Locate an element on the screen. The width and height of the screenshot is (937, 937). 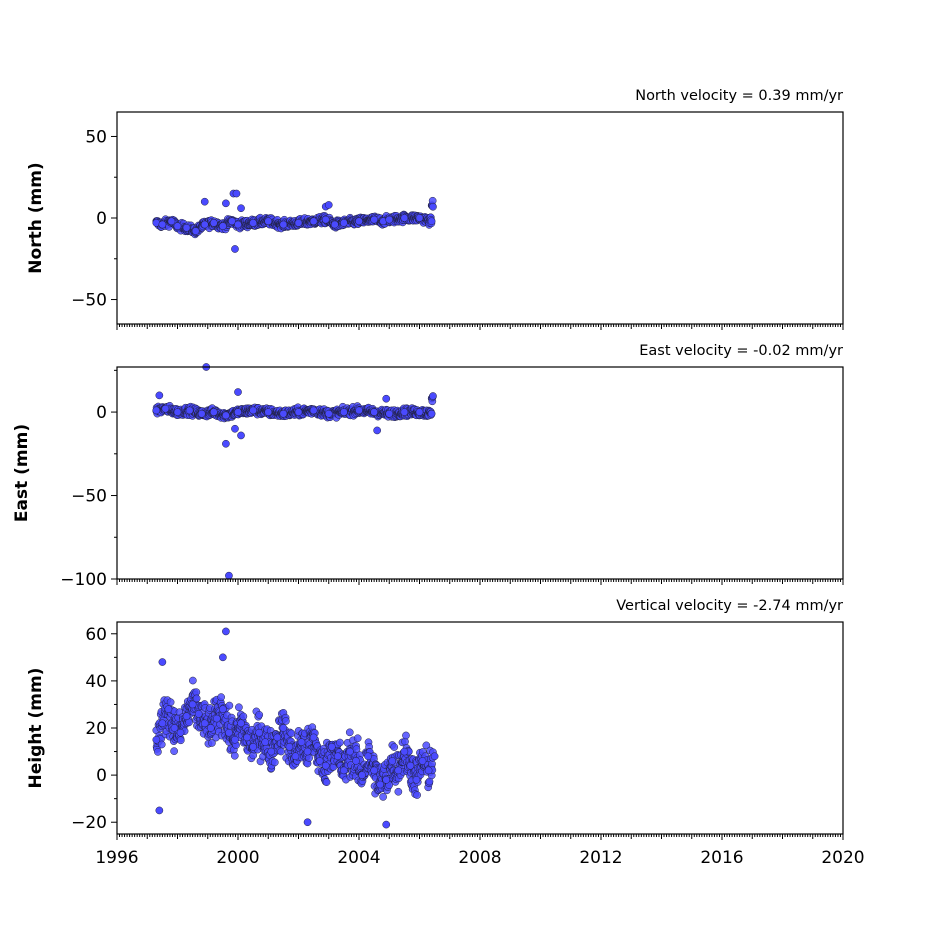
y-tick-label: −20 is located at coordinates (89, 823).